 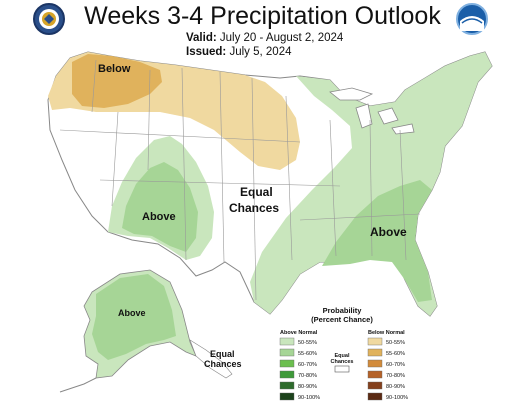 I want to click on legend-above-label: 55-60%, so click(x=307, y=354).